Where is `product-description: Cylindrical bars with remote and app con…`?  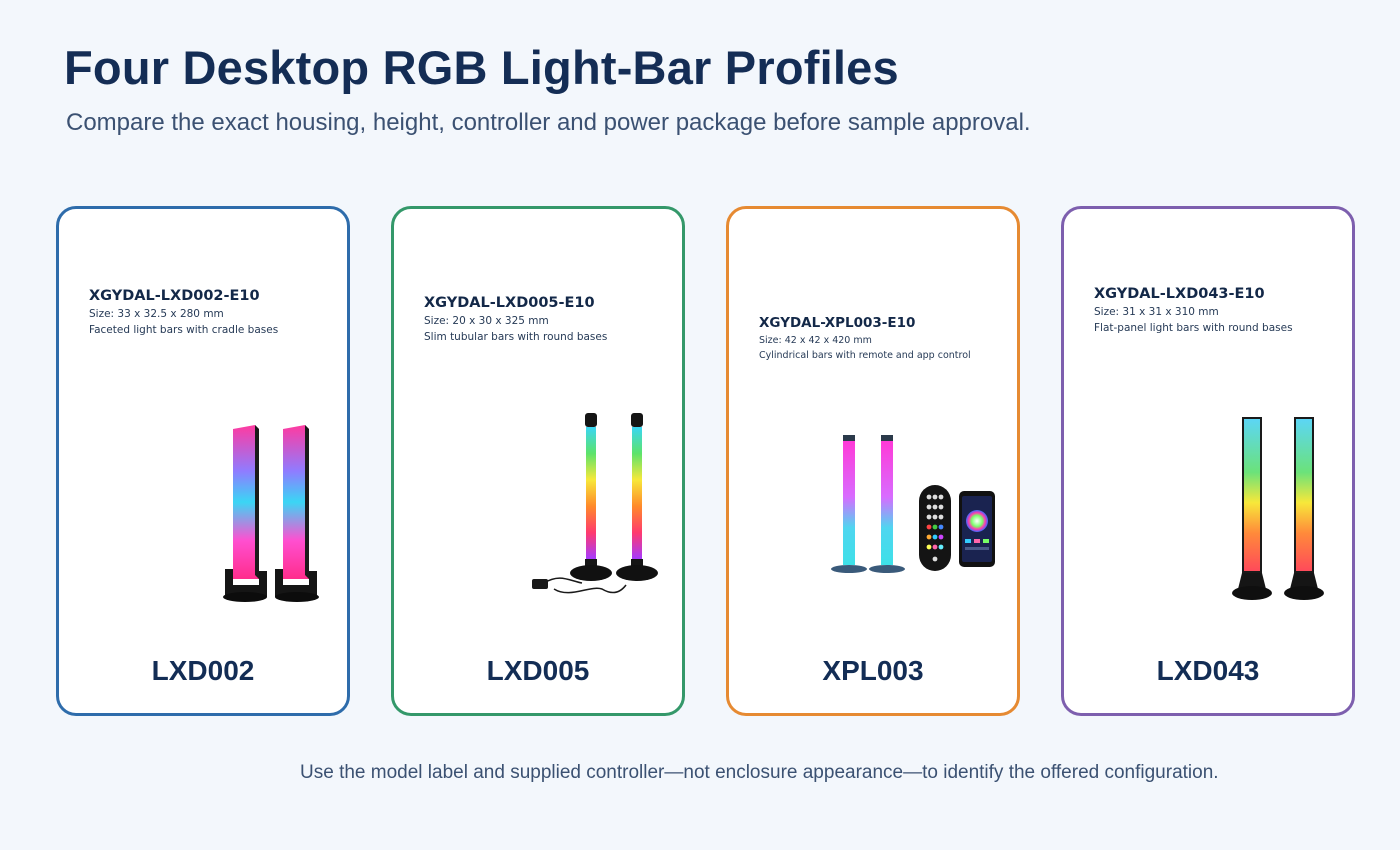
product-description: Cylindrical bars with remote and app con… is located at coordinates (865, 355).